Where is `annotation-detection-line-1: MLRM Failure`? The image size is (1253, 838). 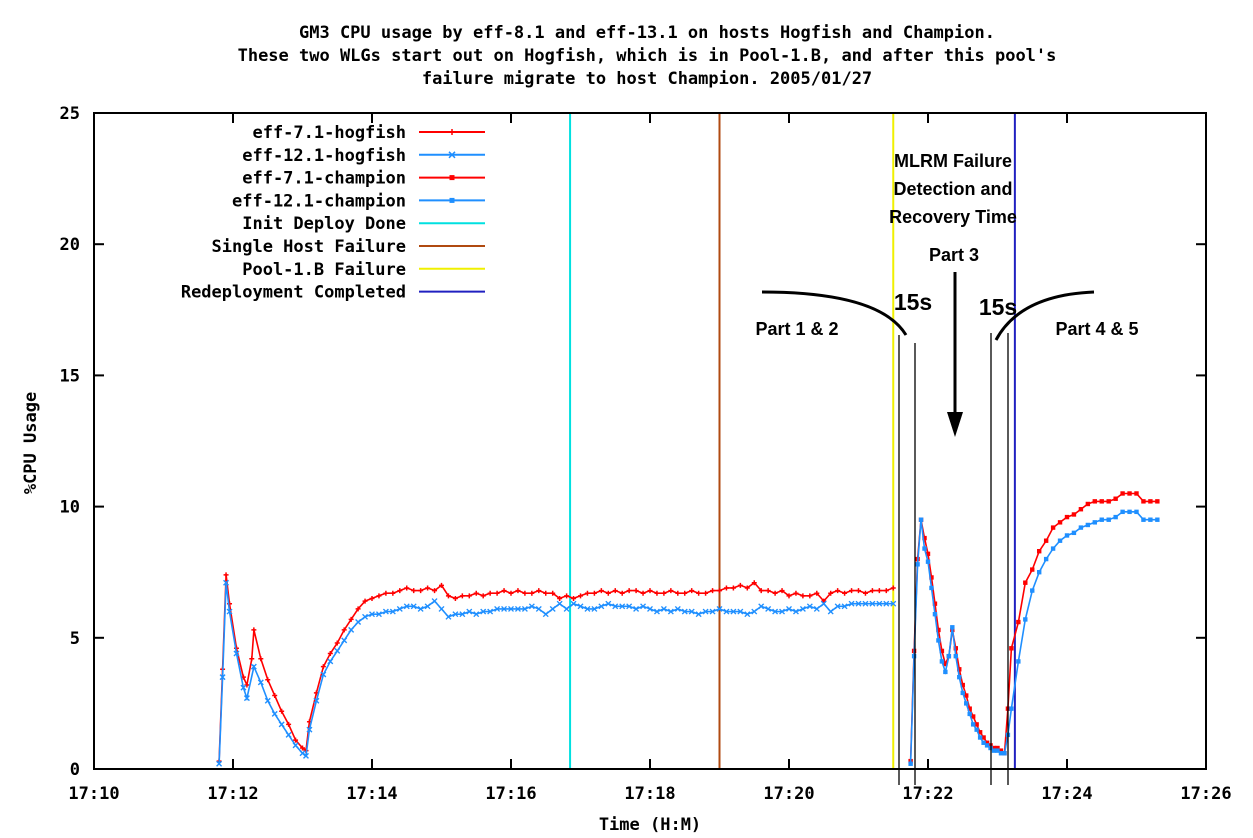 annotation-detection-line-1: MLRM Failure is located at coordinates (953, 161).